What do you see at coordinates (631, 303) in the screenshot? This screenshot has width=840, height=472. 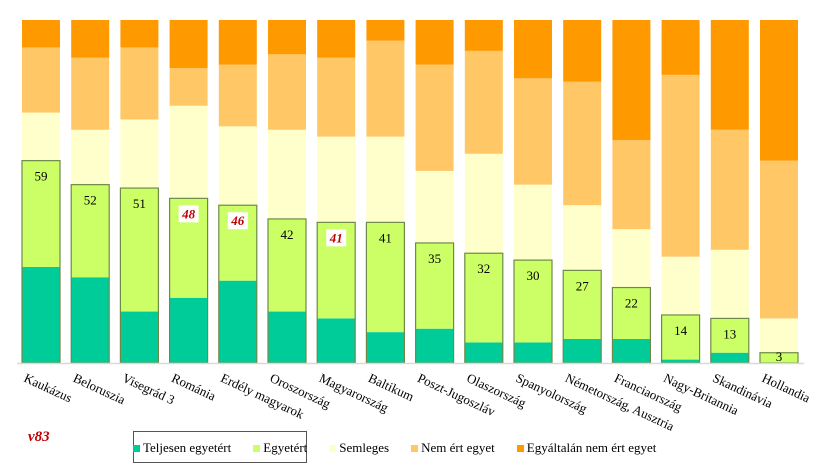 I see `value-label: 22` at bounding box center [631, 303].